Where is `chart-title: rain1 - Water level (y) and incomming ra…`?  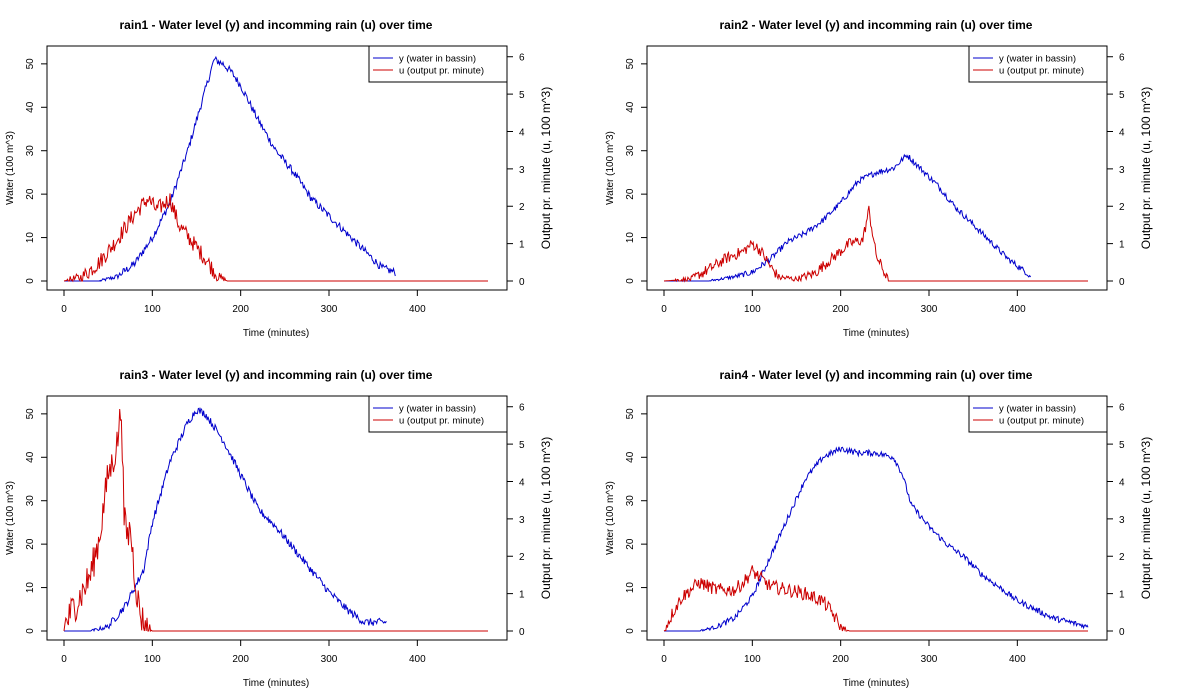 chart-title: rain1 - Water level (y) and incomming ra… is located at coordinates (276, 25).